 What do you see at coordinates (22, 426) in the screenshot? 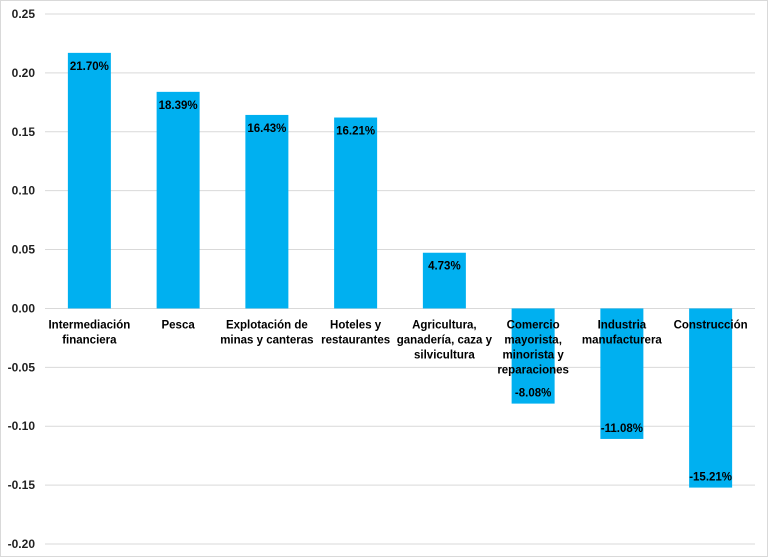
I see `y-tick-label: -0.10` at bounding box center [22, 426].